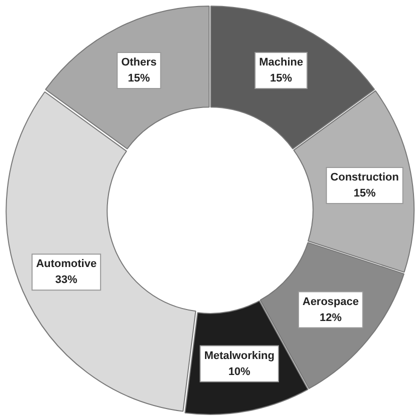  What do you see at coordinates (281, 62) in the screenshot?
I see `slice-label: Machine` at bounding box center [281, 62].